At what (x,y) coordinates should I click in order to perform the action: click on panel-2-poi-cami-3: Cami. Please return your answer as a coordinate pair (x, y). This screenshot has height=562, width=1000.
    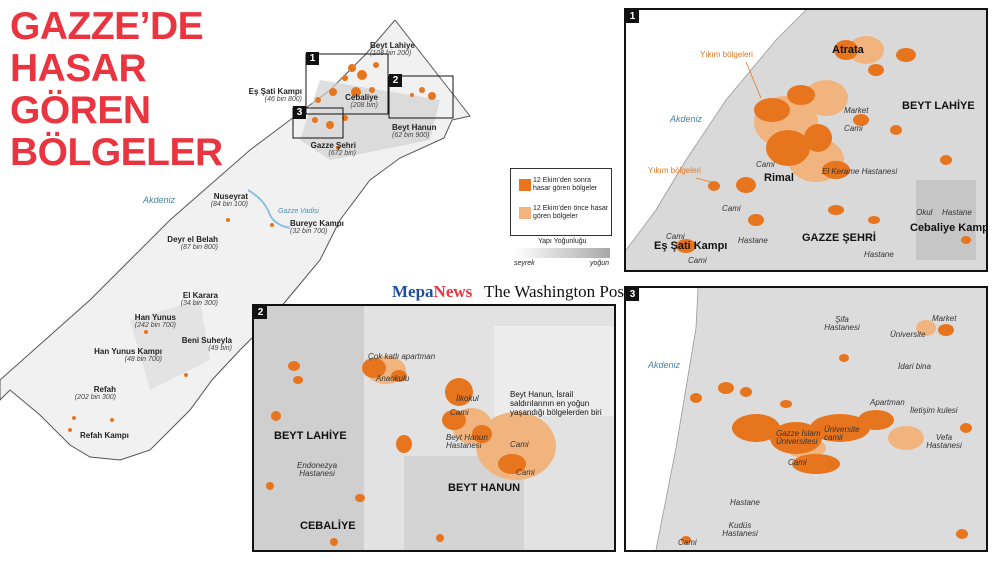
    Looking at the image, I should click on (525, 472).